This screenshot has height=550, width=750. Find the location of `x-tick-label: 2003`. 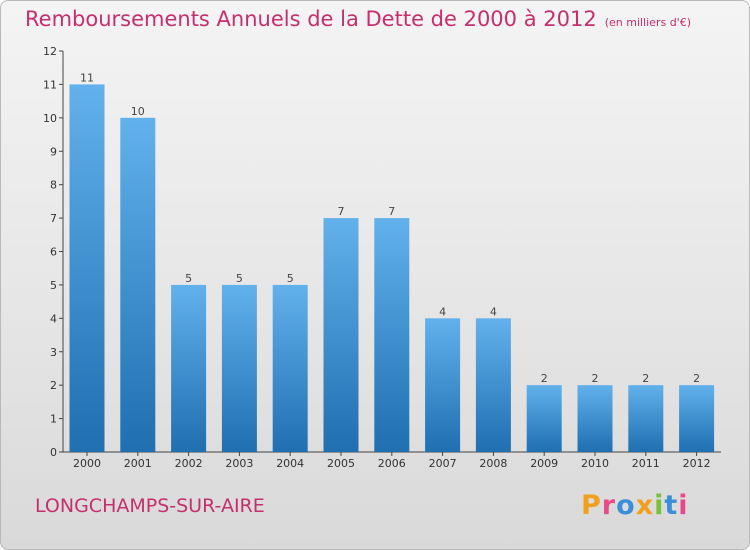

x-tick-label: 2003 is located at coordinates (239, 463).